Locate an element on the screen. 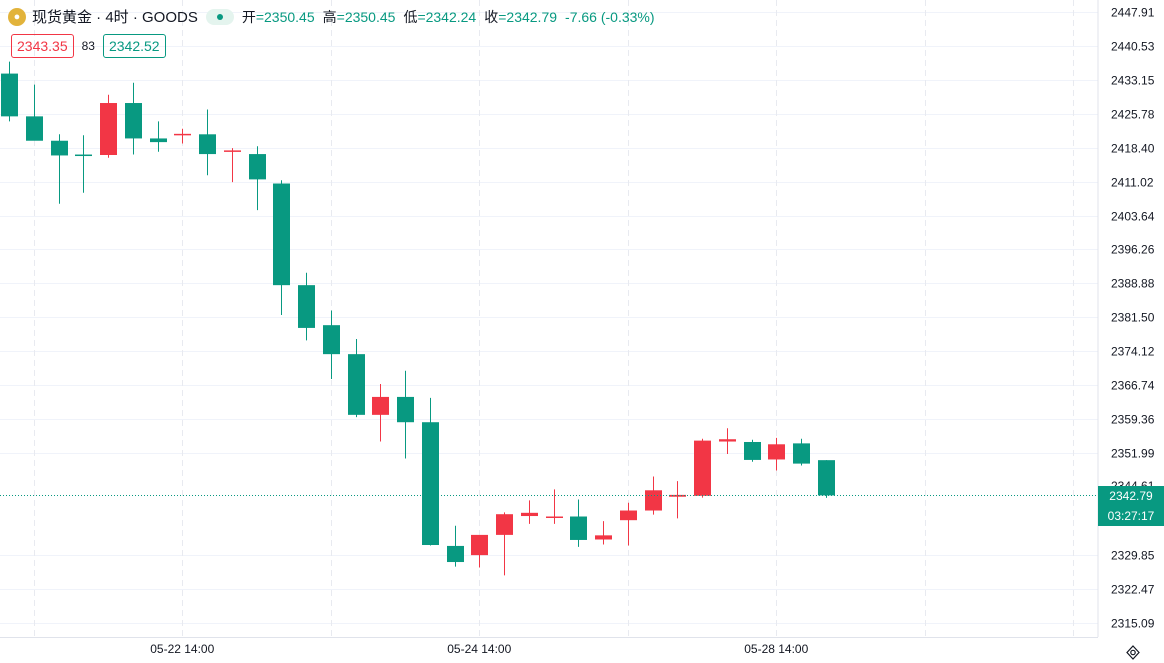 The image size is (1164, 663). price-tick-label: 2396.26 is located at coordinates (1133, 250).